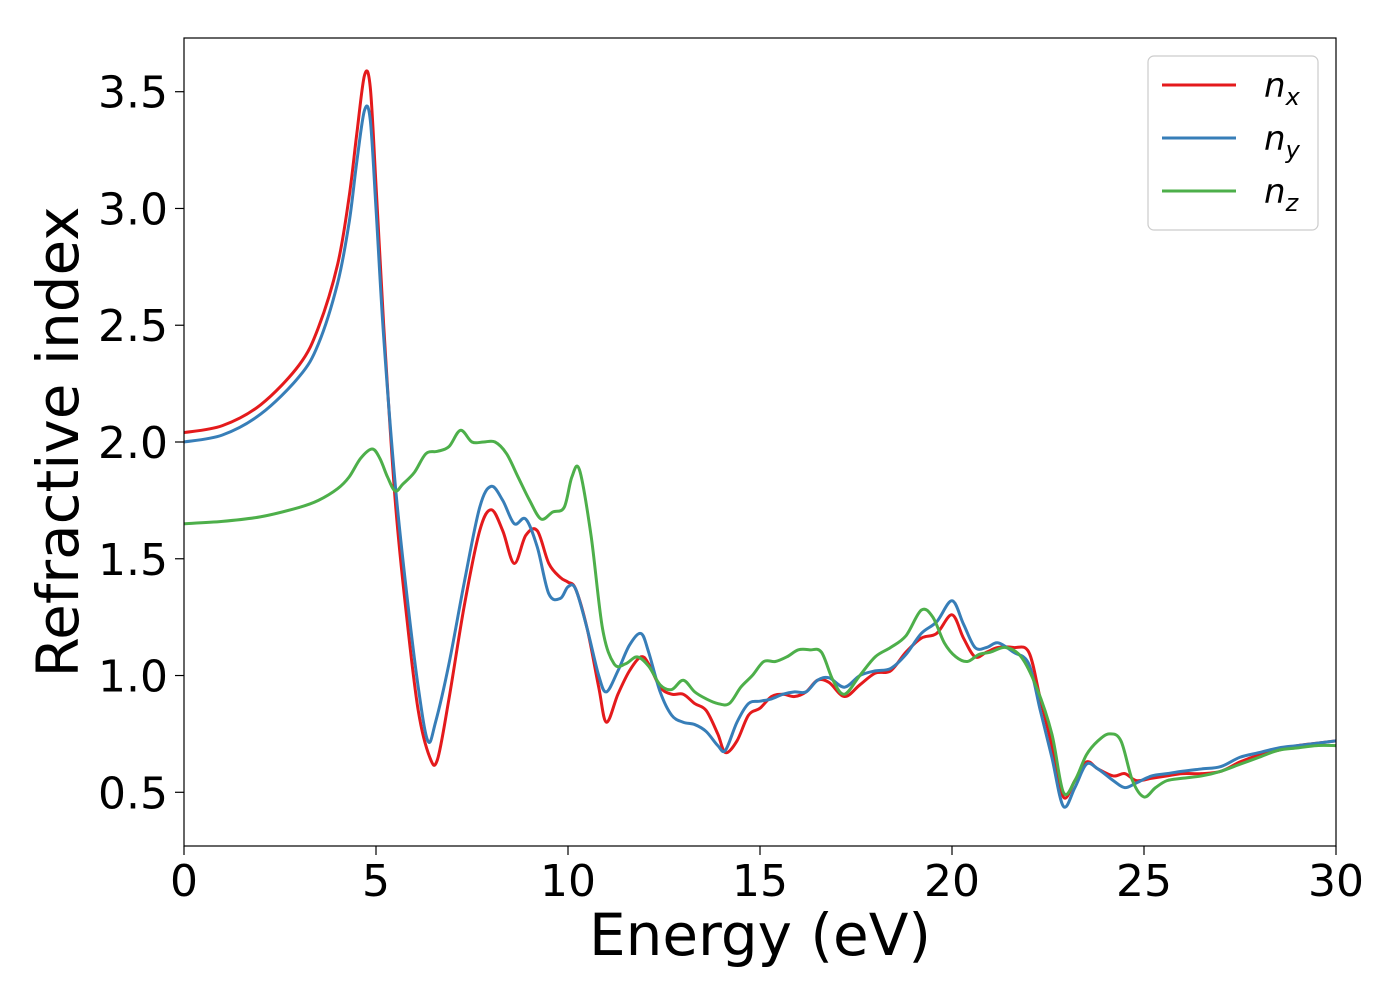  I want to click on x-tick-label: 10, so click(568, 881).